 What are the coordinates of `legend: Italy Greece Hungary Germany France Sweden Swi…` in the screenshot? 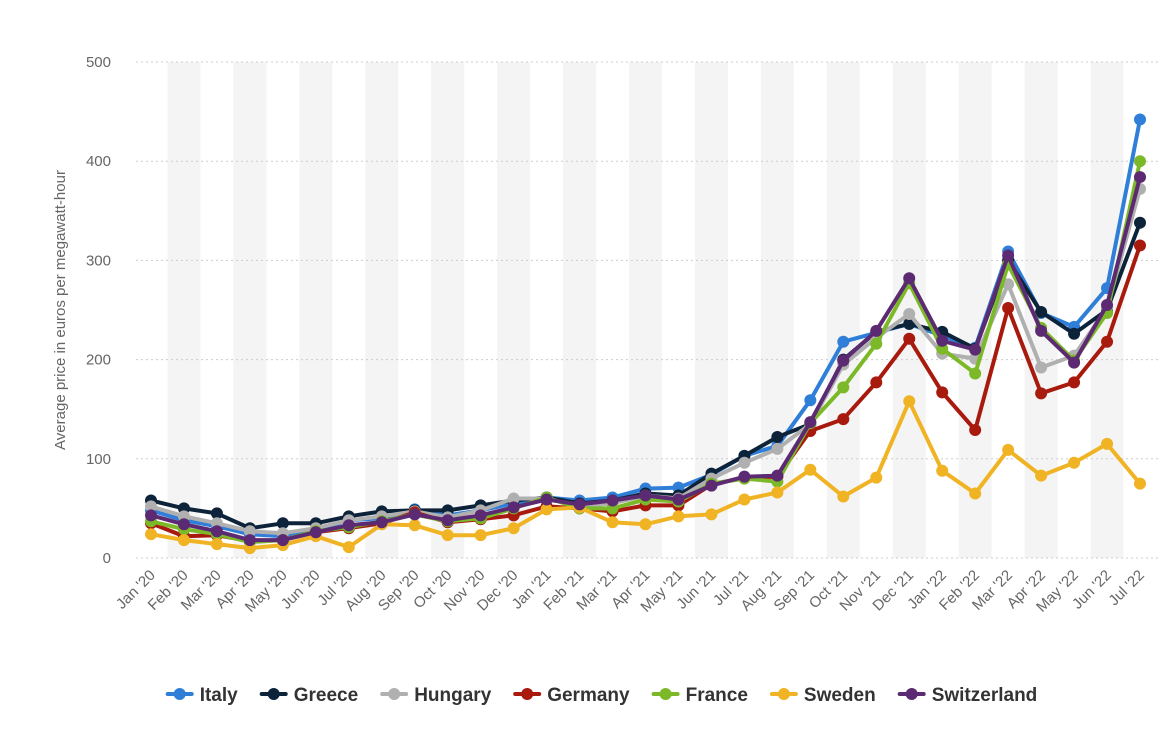 It's located at (601, 695).